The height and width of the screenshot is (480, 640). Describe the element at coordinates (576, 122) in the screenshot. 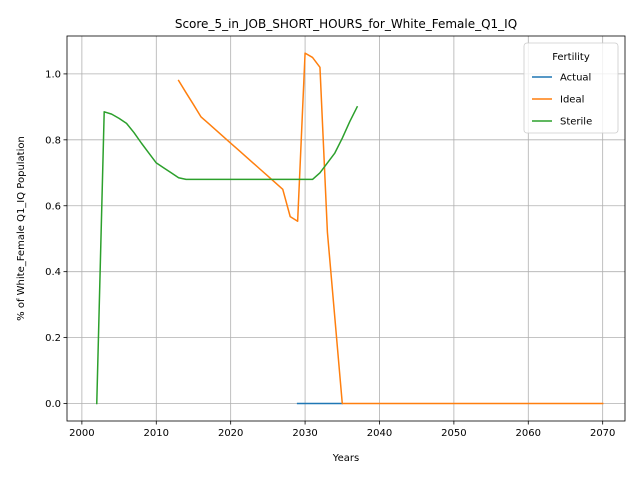

I see `legend-label-sterile: Sterile` at that location.